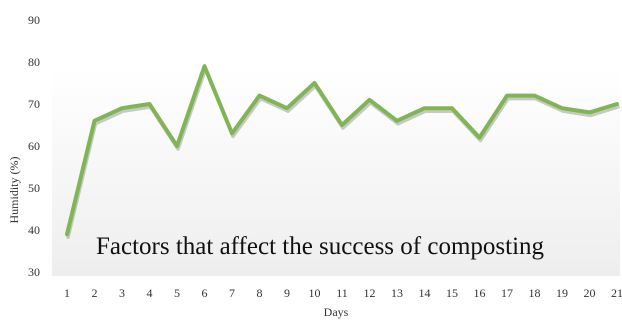  I want to click on x-tick-label: 16, so click(480, 293).